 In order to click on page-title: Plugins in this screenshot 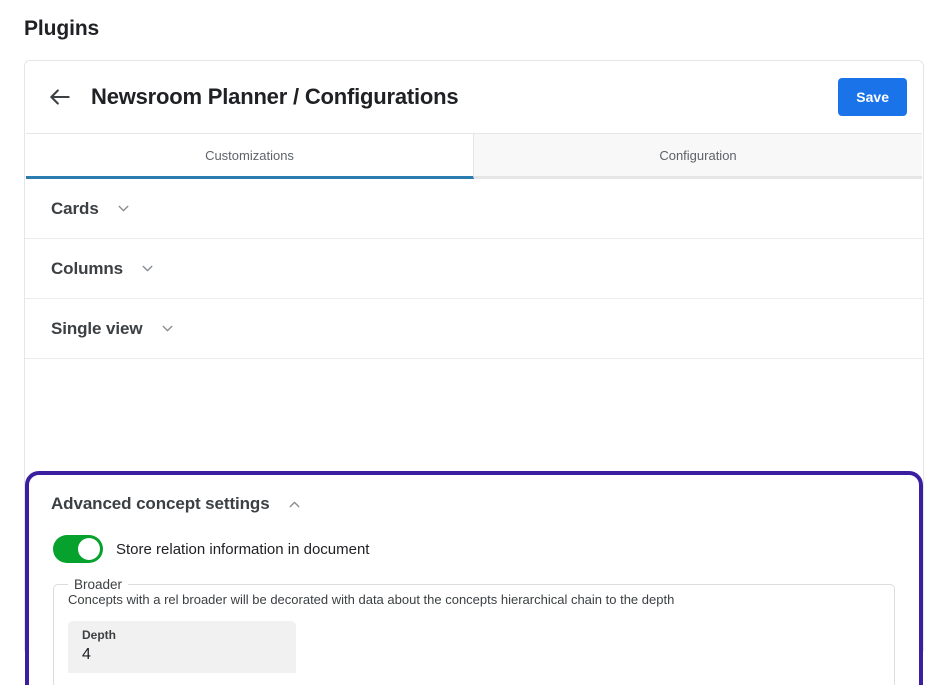, I will do `click(62, 28)`.